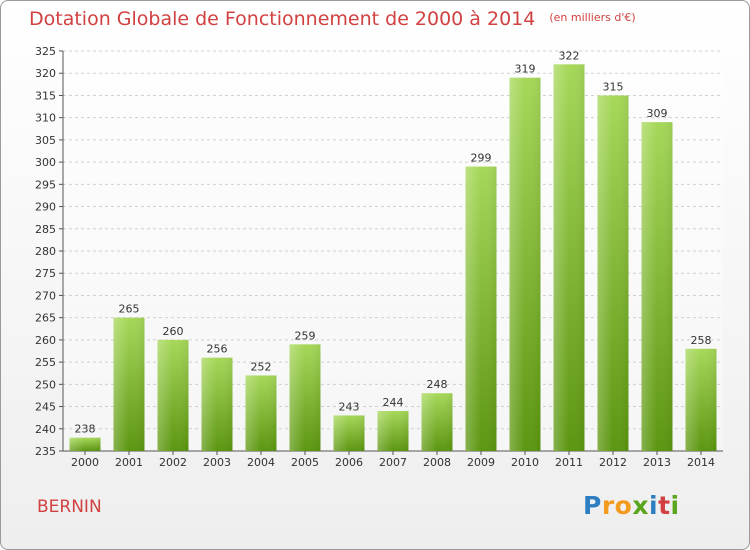 This screenshot has width=750, height=550. I want to click on x-tick-label: 2011, so click(569, 462).